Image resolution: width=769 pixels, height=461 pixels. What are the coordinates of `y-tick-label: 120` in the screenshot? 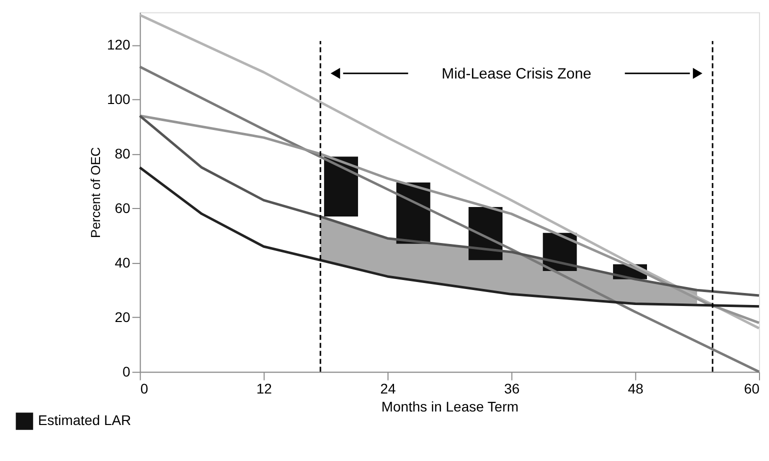 It's located at (119, 44).